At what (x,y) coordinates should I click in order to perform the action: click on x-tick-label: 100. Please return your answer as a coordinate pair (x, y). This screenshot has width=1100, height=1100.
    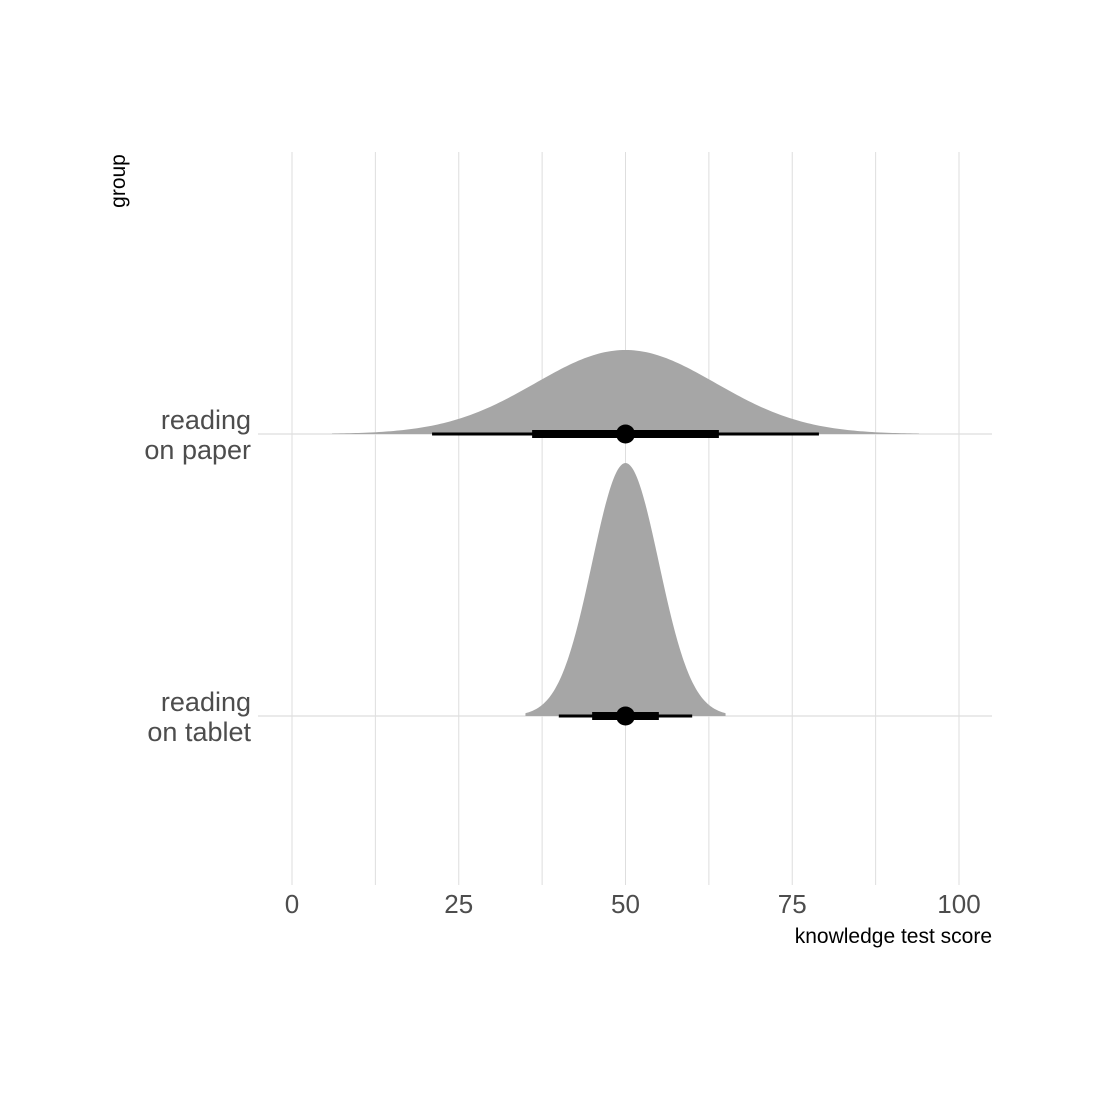
    Looking at the image, I should click on (958, 904).